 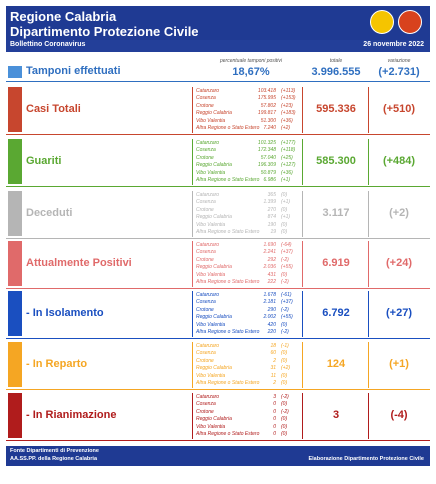 What do you see at coordinates (266, 91) in the screenshot?
I see `region-value: 103.418` at bounding box center [266, 91].